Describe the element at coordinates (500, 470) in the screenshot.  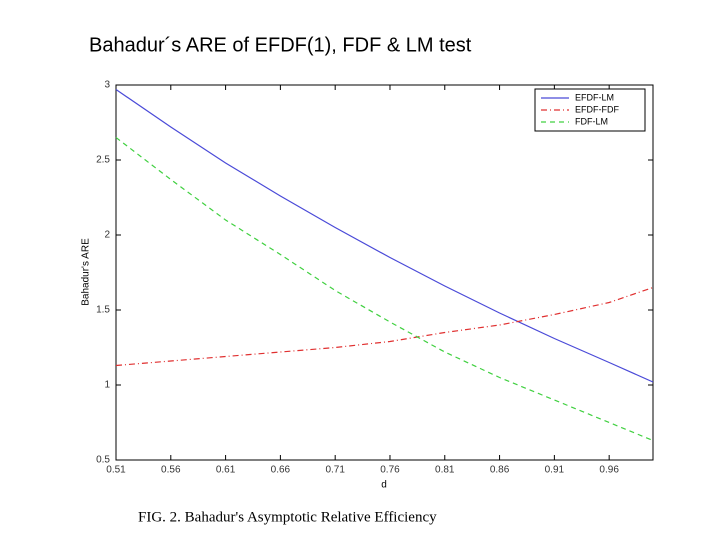
I see `x-tick-label: 0.86` at that location.